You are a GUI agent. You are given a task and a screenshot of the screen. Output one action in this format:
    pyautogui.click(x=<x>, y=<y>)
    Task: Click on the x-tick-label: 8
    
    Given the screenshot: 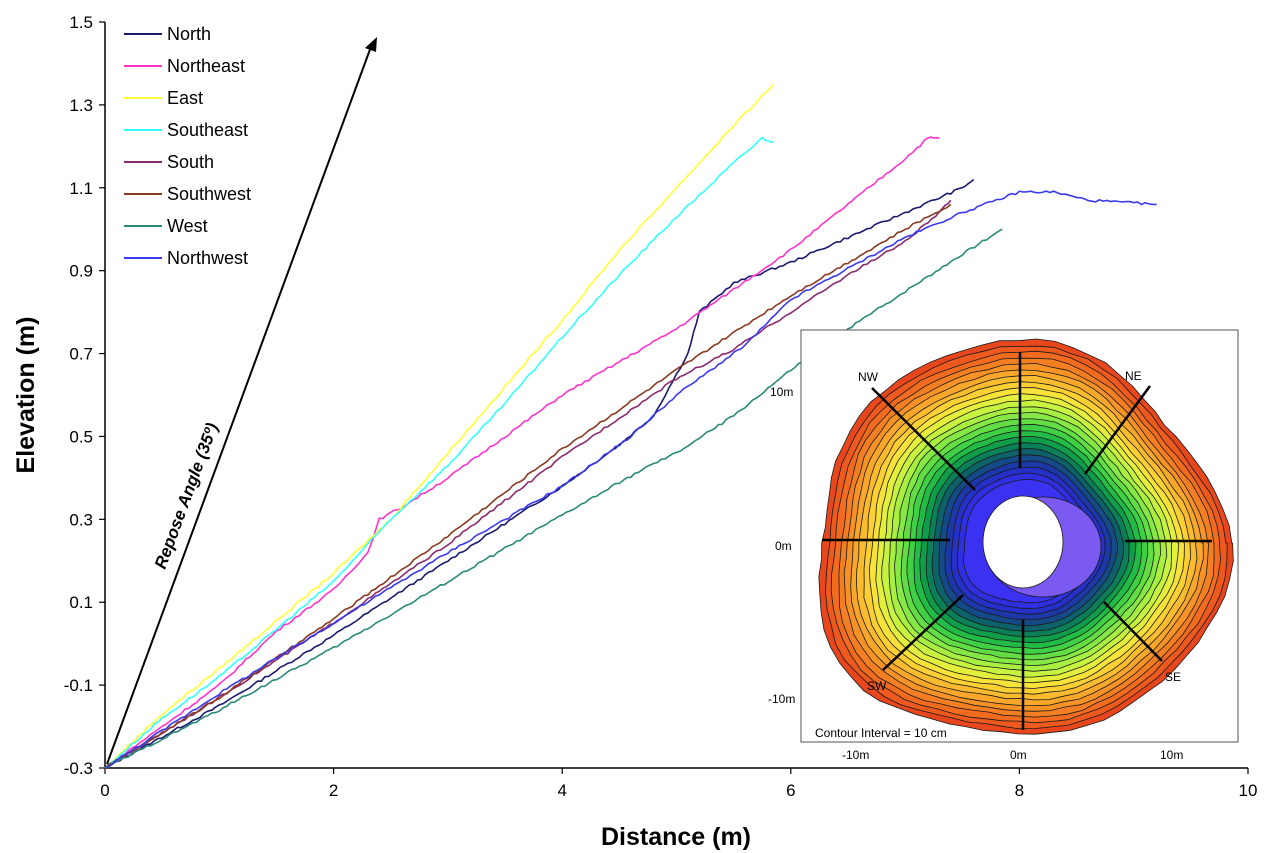 What is the action you would take?
    pyautogui.click(x=1019, y=790)
    